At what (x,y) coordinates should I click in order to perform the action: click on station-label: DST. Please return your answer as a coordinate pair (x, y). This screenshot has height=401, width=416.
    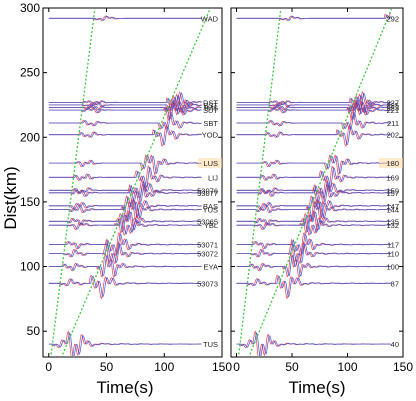
    Looking at the image, I should click on (210, 102).